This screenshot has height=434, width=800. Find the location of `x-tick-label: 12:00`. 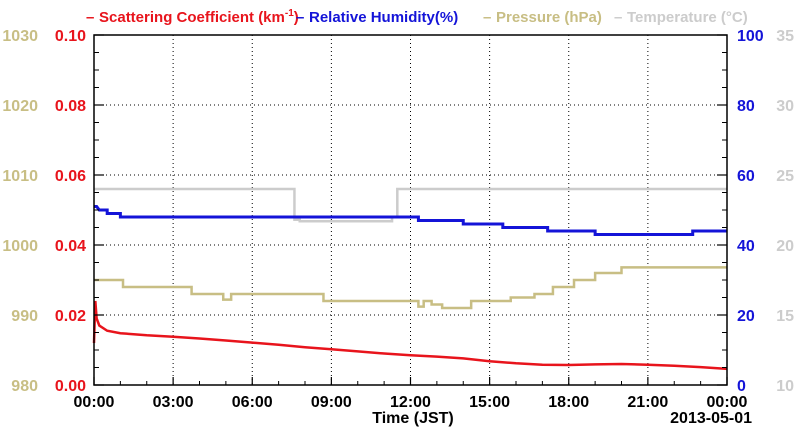

x-tick-label: 12:00 is located at coordinates (410, 402).